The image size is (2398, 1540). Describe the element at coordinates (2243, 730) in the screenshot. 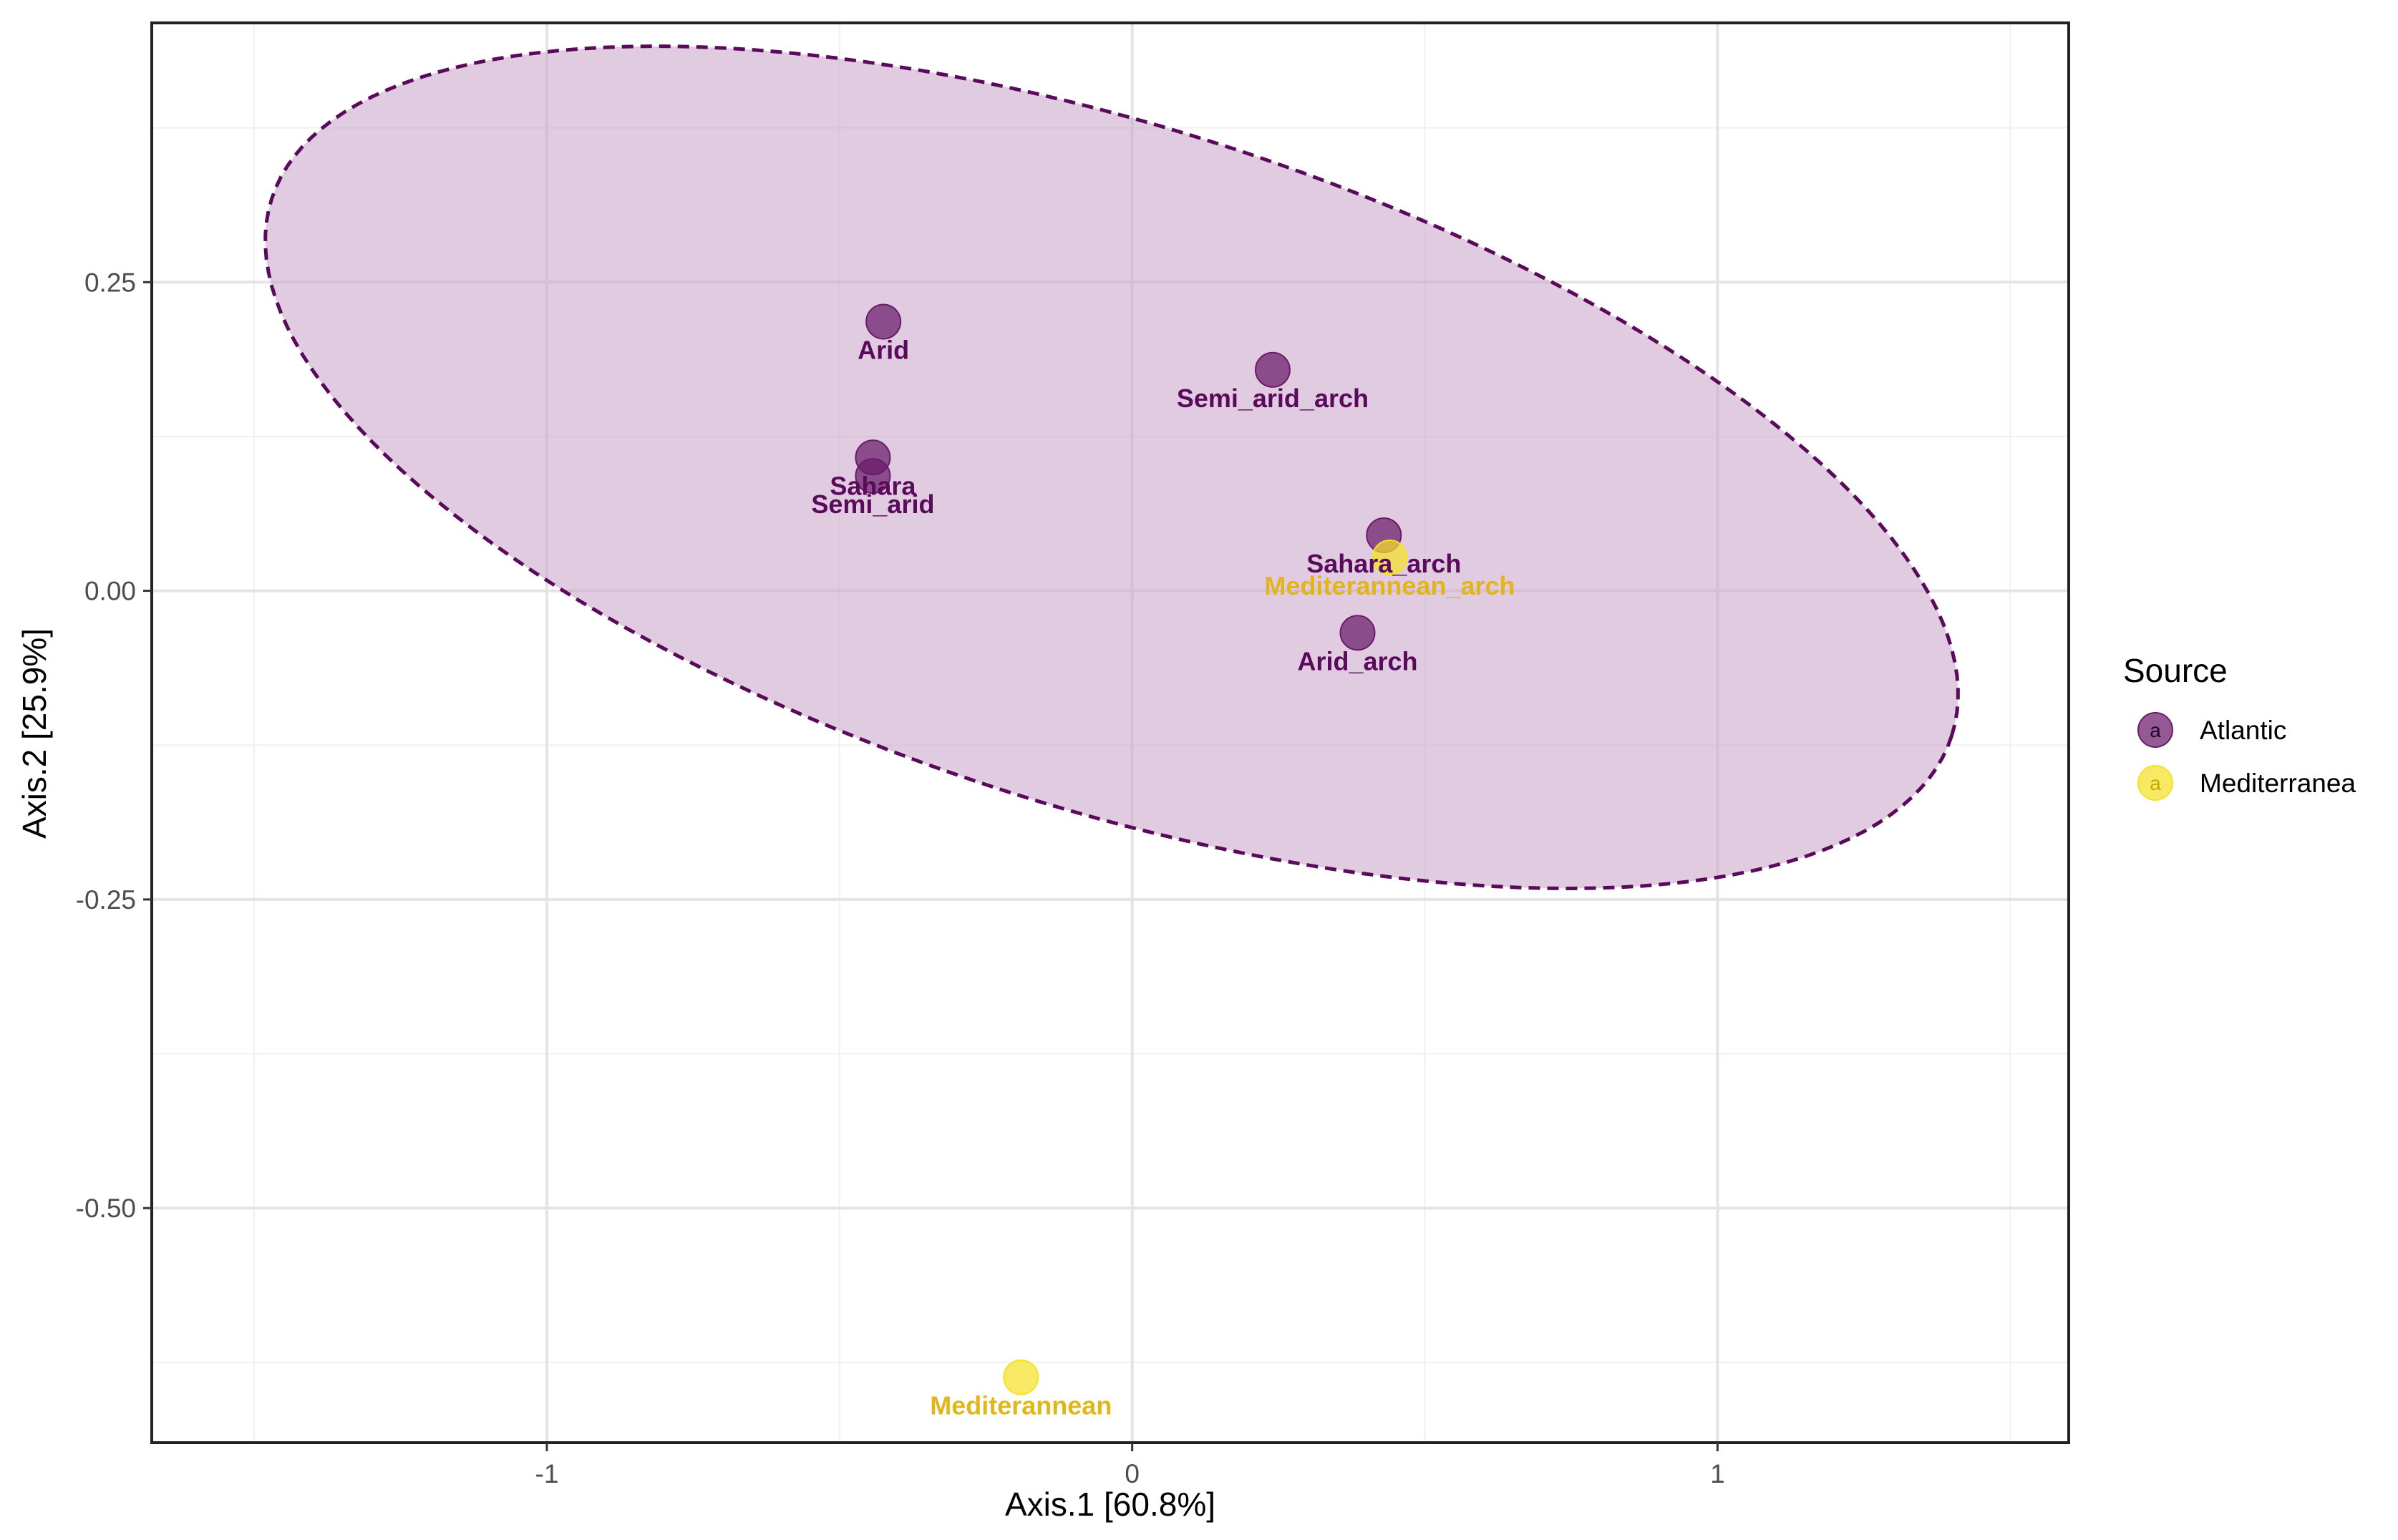

I see `legend-label-atlantic: Atlantic` at that location.